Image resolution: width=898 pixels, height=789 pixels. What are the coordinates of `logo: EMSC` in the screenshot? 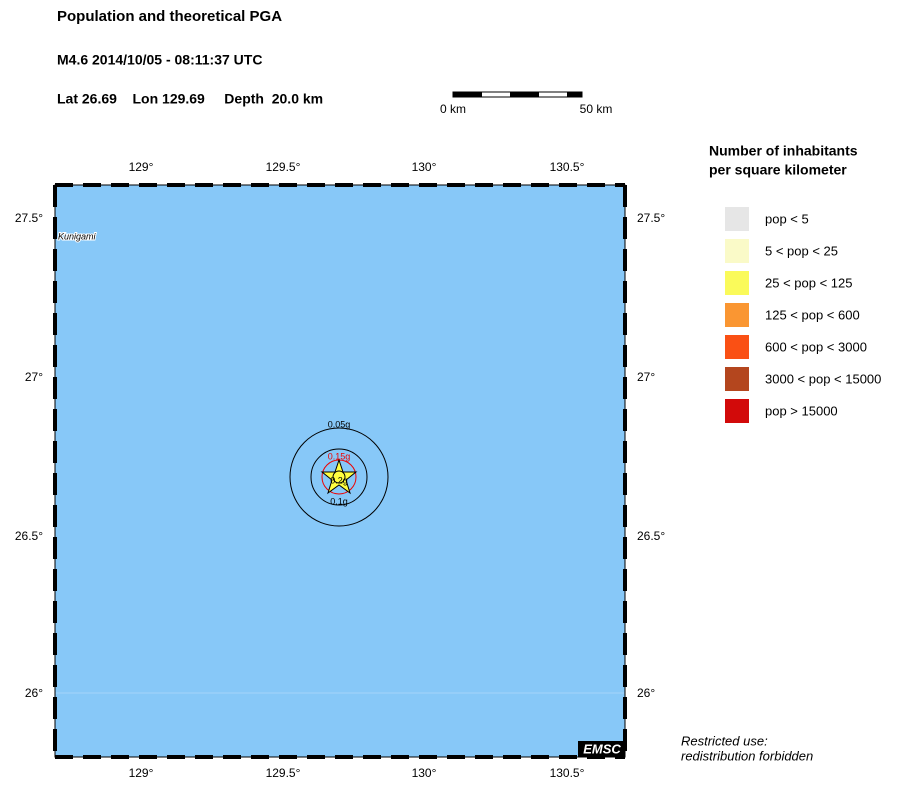 It's located at (602, 748).